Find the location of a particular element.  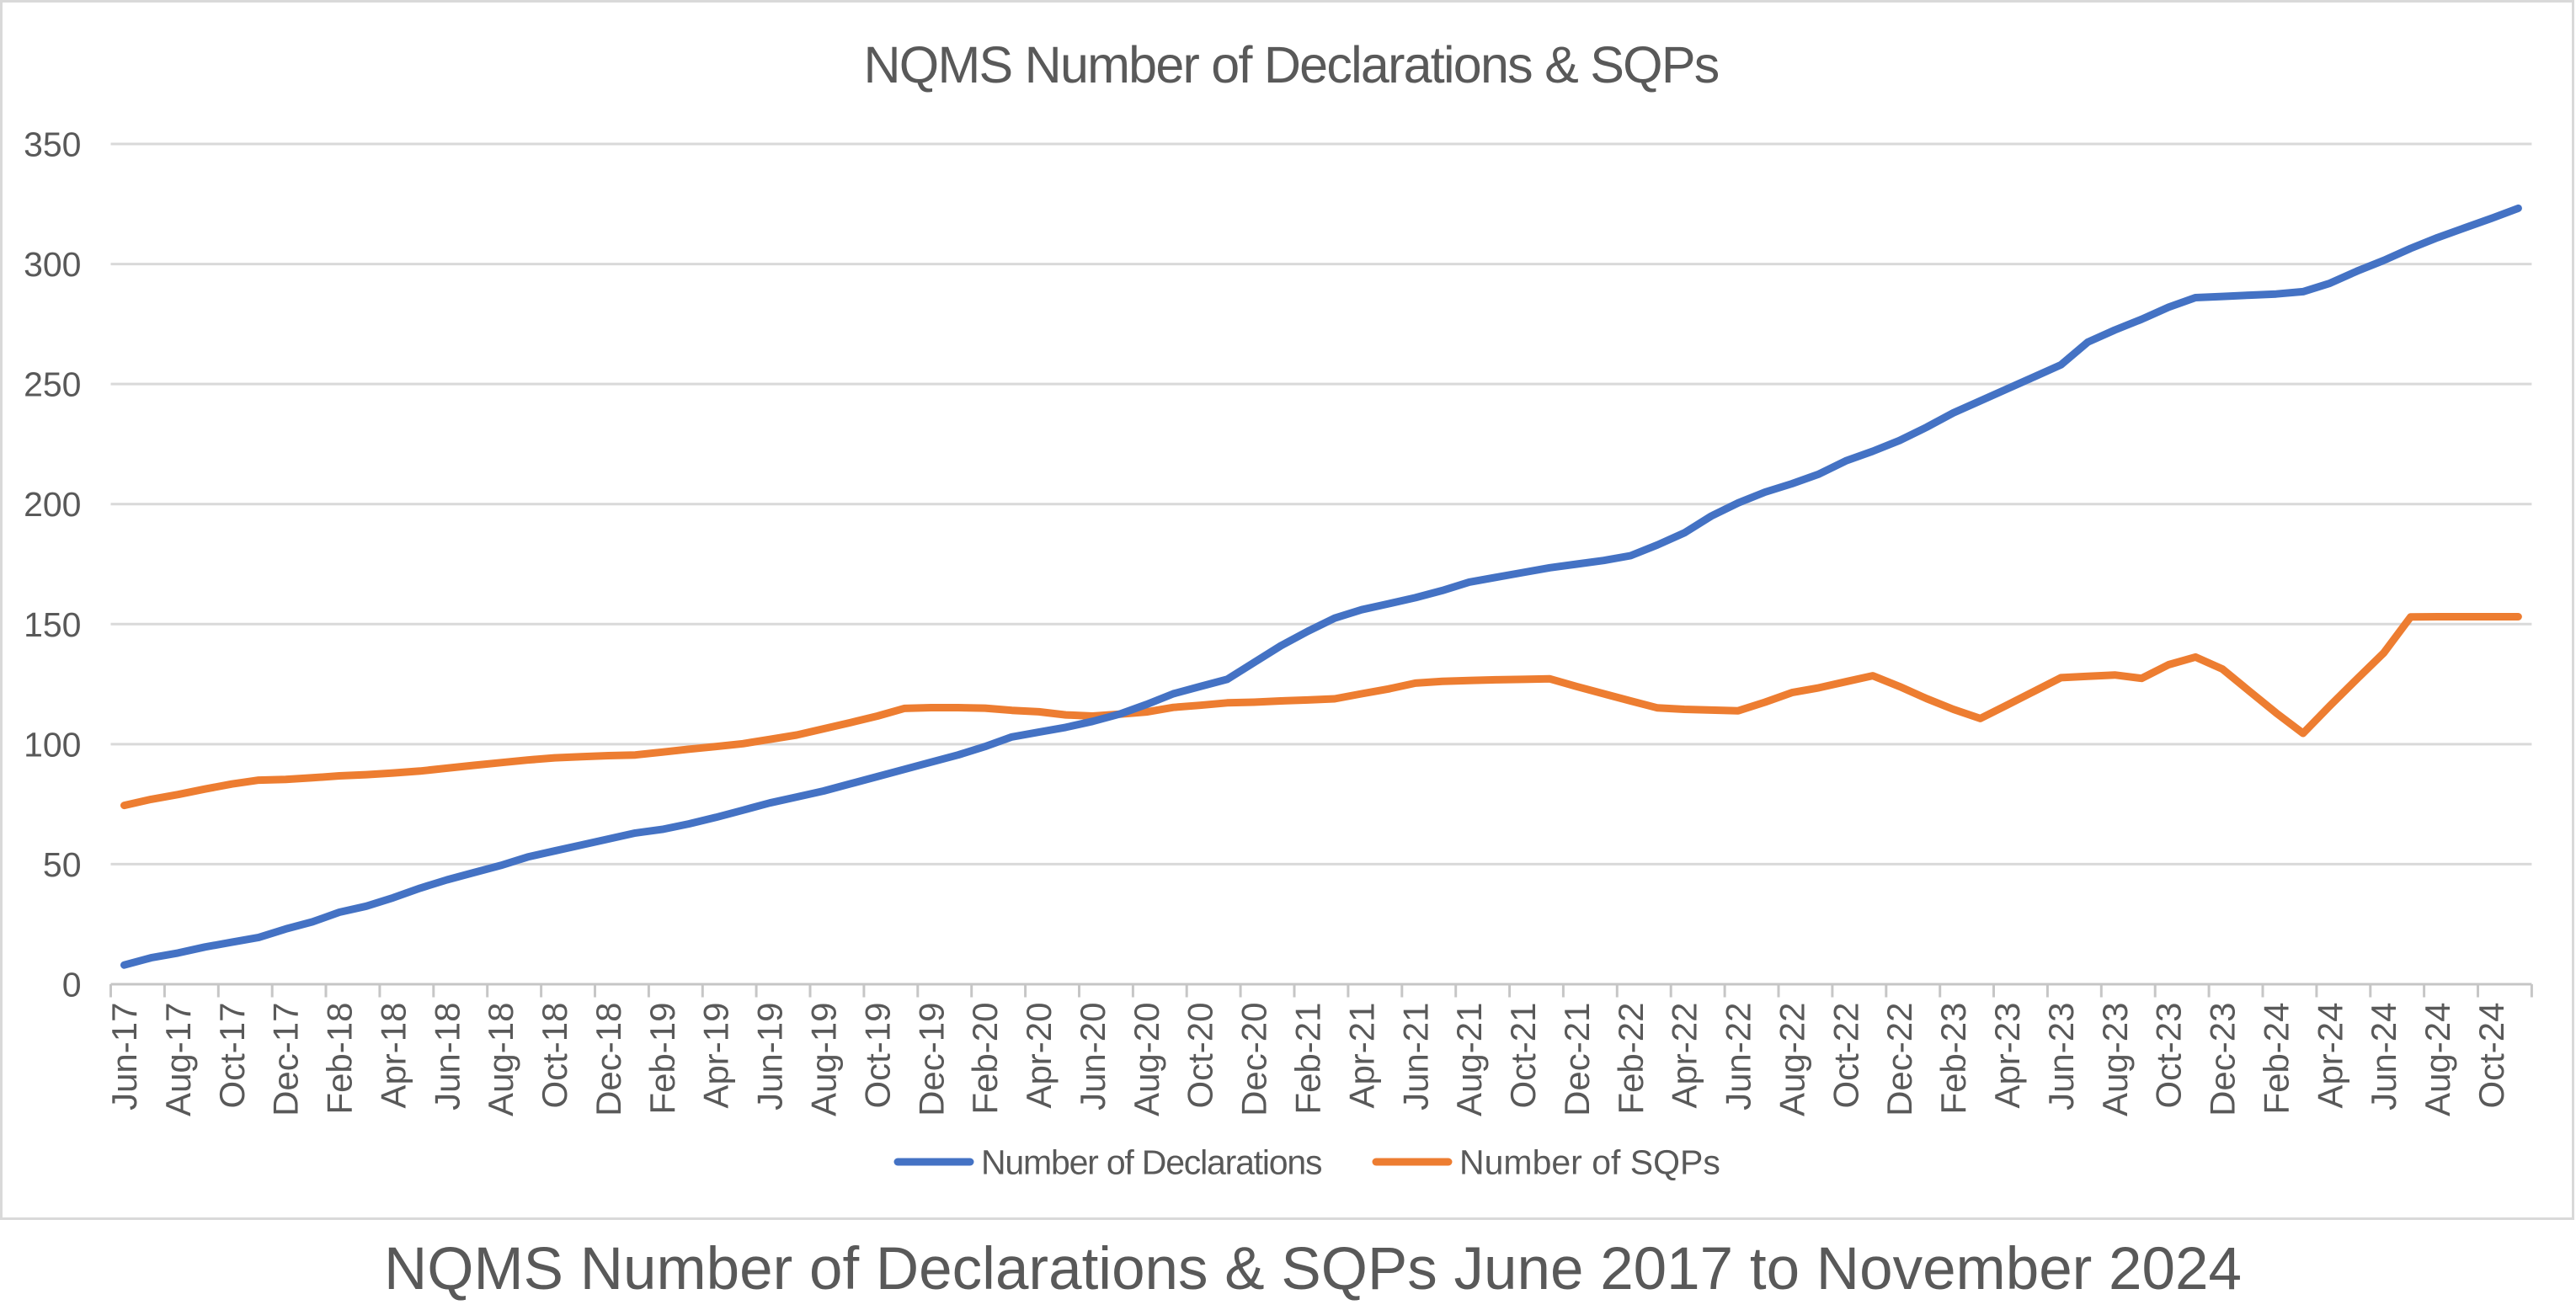

svg-text: 150 is located at coordinates (52, 624).